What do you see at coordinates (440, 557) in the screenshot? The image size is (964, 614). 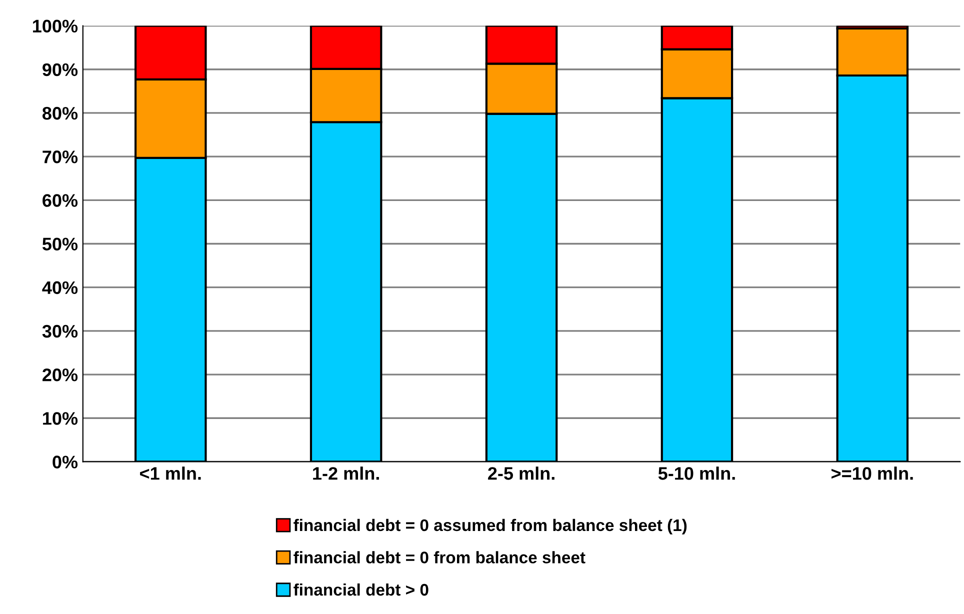 I see `legend-label: financial debt = 0 from balance sheet` at bounding box center [440, 557].